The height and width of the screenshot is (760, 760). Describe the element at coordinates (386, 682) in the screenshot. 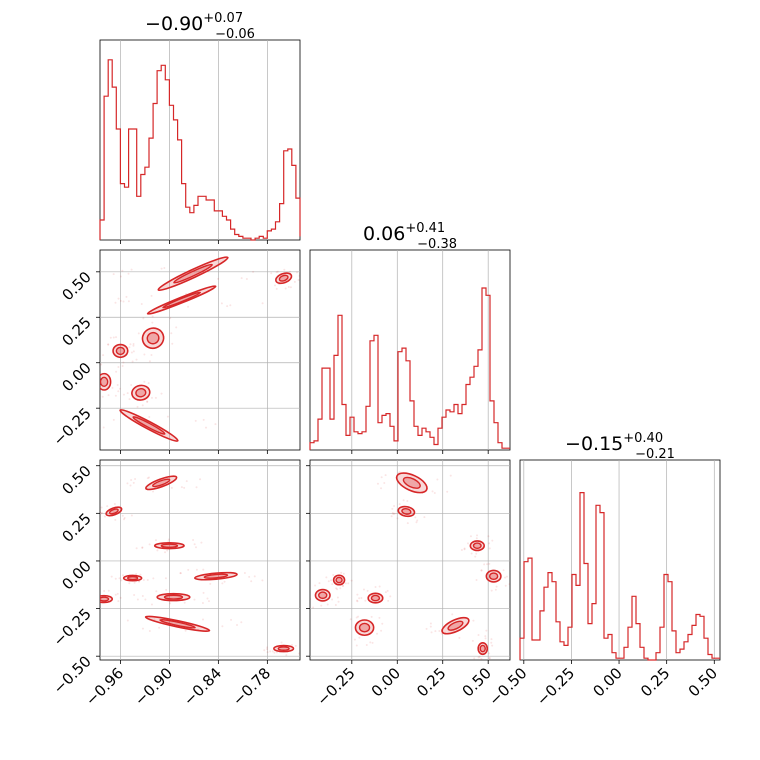

I see `x-tick-label: 0.00` at that location.